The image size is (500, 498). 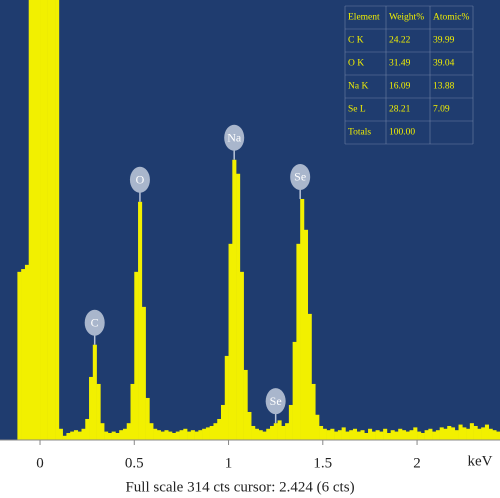 What do you see at coordinates (234, 137) in the screenshot?
I see `peak-label-text: Na` at bounding box center [234, 137].